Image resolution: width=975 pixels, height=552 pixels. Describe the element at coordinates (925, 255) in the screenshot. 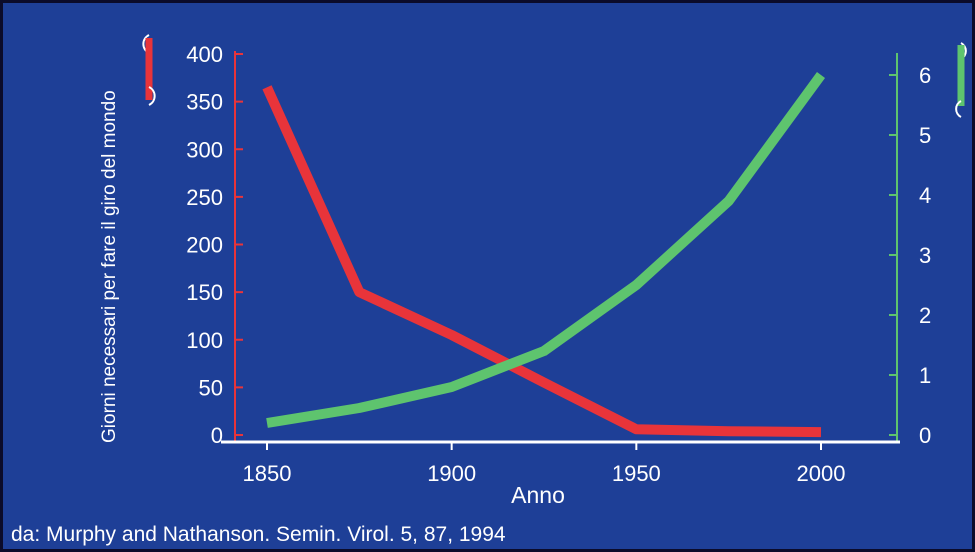

I see `y-tick-label-right-3: 3` at that location.